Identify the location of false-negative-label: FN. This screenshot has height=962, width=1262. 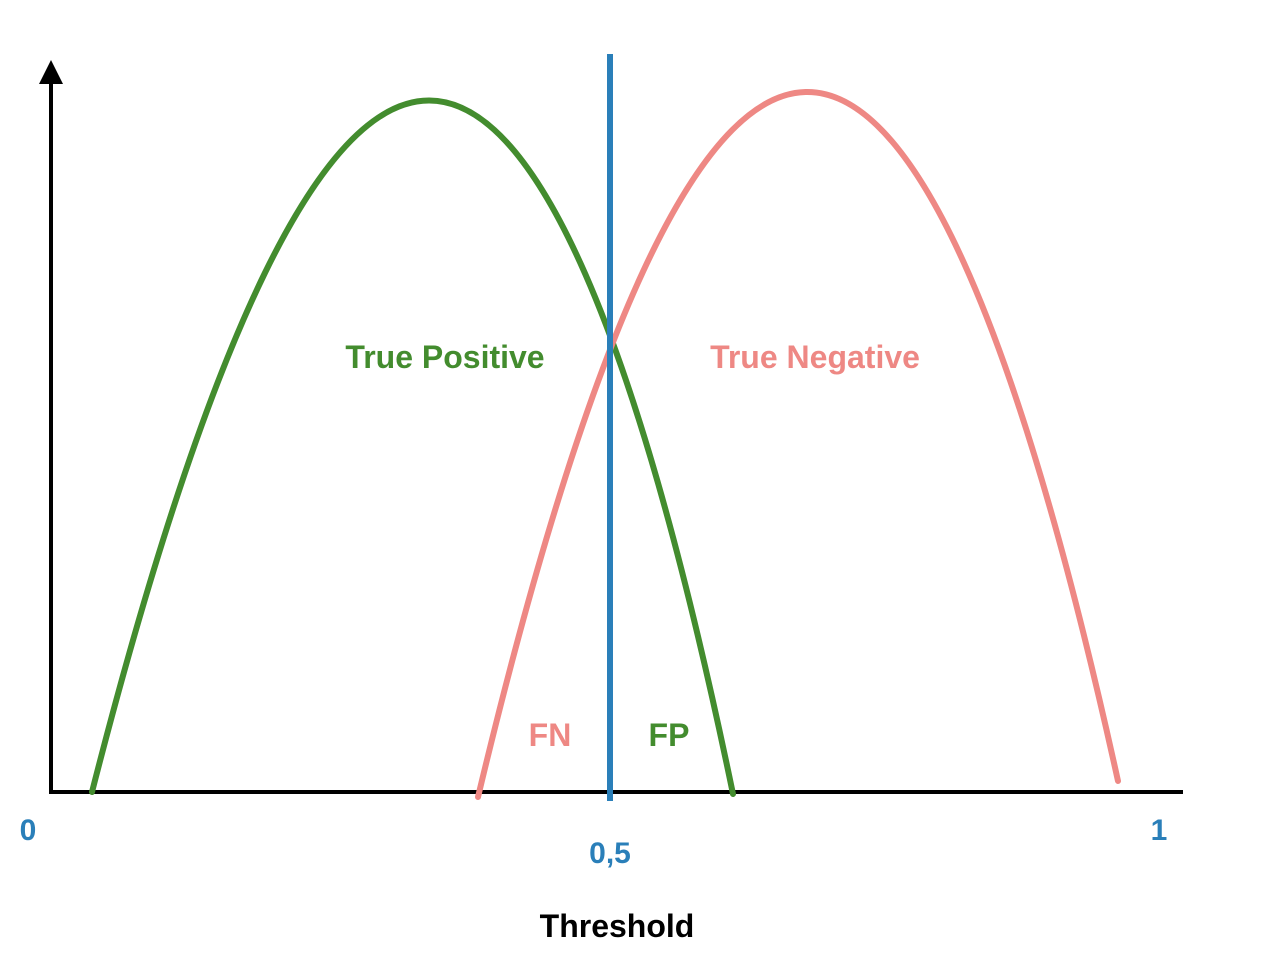
(550, 735).